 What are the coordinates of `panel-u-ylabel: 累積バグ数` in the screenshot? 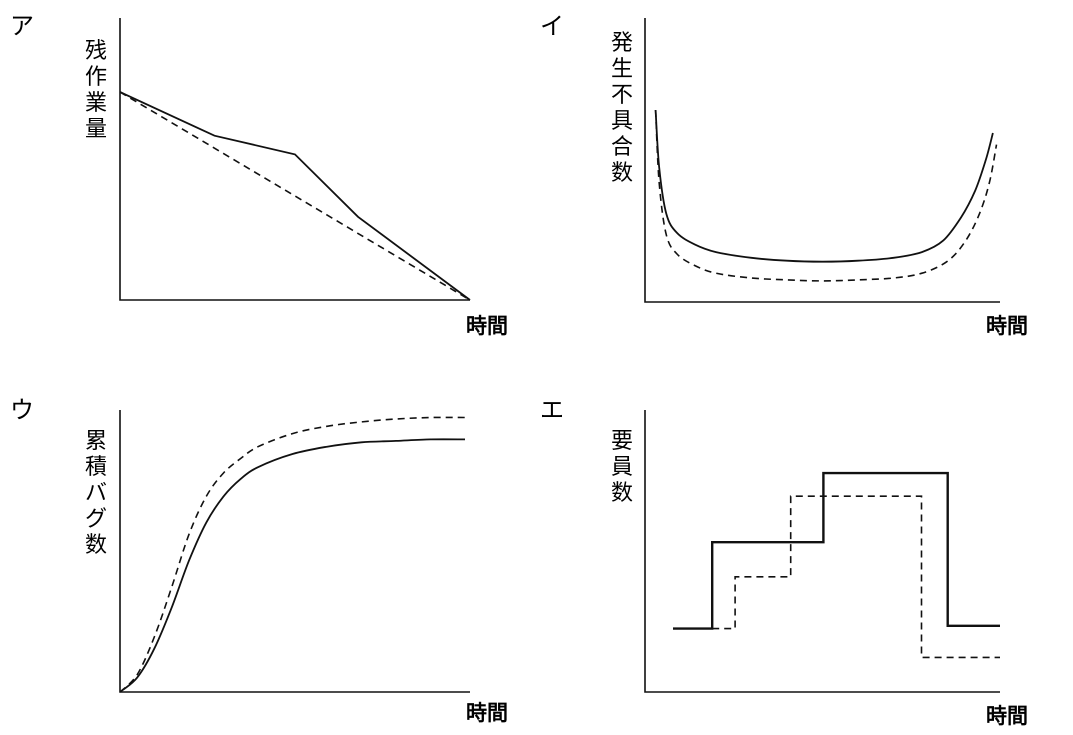 It's located at (96, 493).